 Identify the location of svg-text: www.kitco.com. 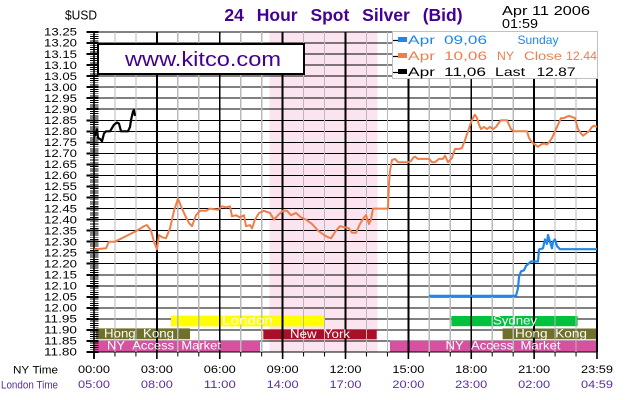
(202, 60).